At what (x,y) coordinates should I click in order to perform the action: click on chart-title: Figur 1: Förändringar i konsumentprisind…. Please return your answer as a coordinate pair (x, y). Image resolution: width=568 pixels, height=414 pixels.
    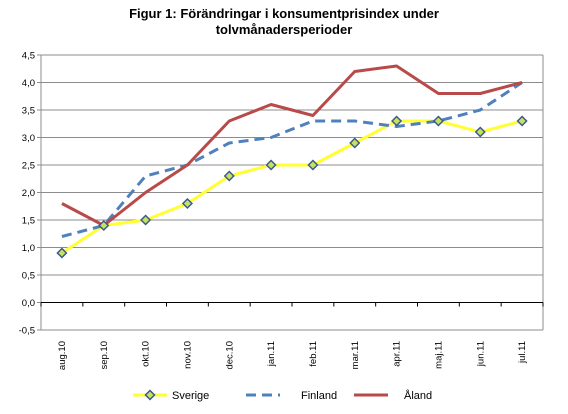
    Looking at the image, I should click on (284, 22).